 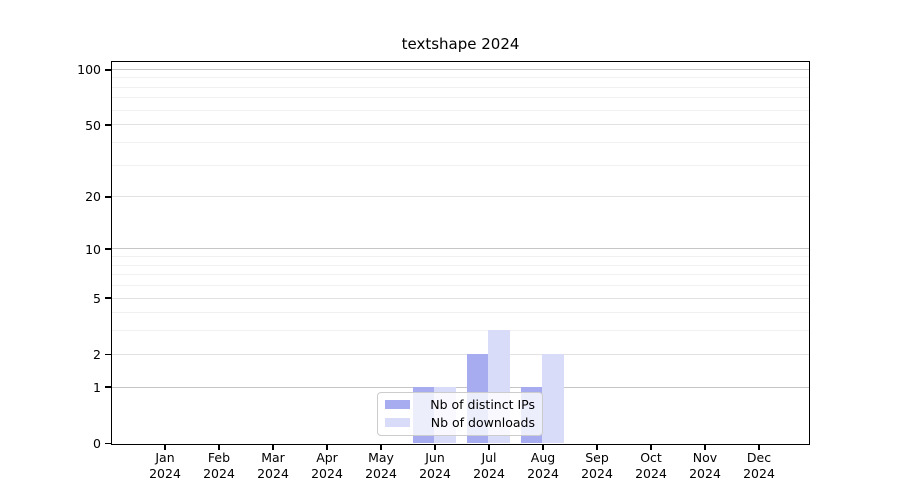 I want to click on x-label-month: Jun, so click(x=435, y=457).